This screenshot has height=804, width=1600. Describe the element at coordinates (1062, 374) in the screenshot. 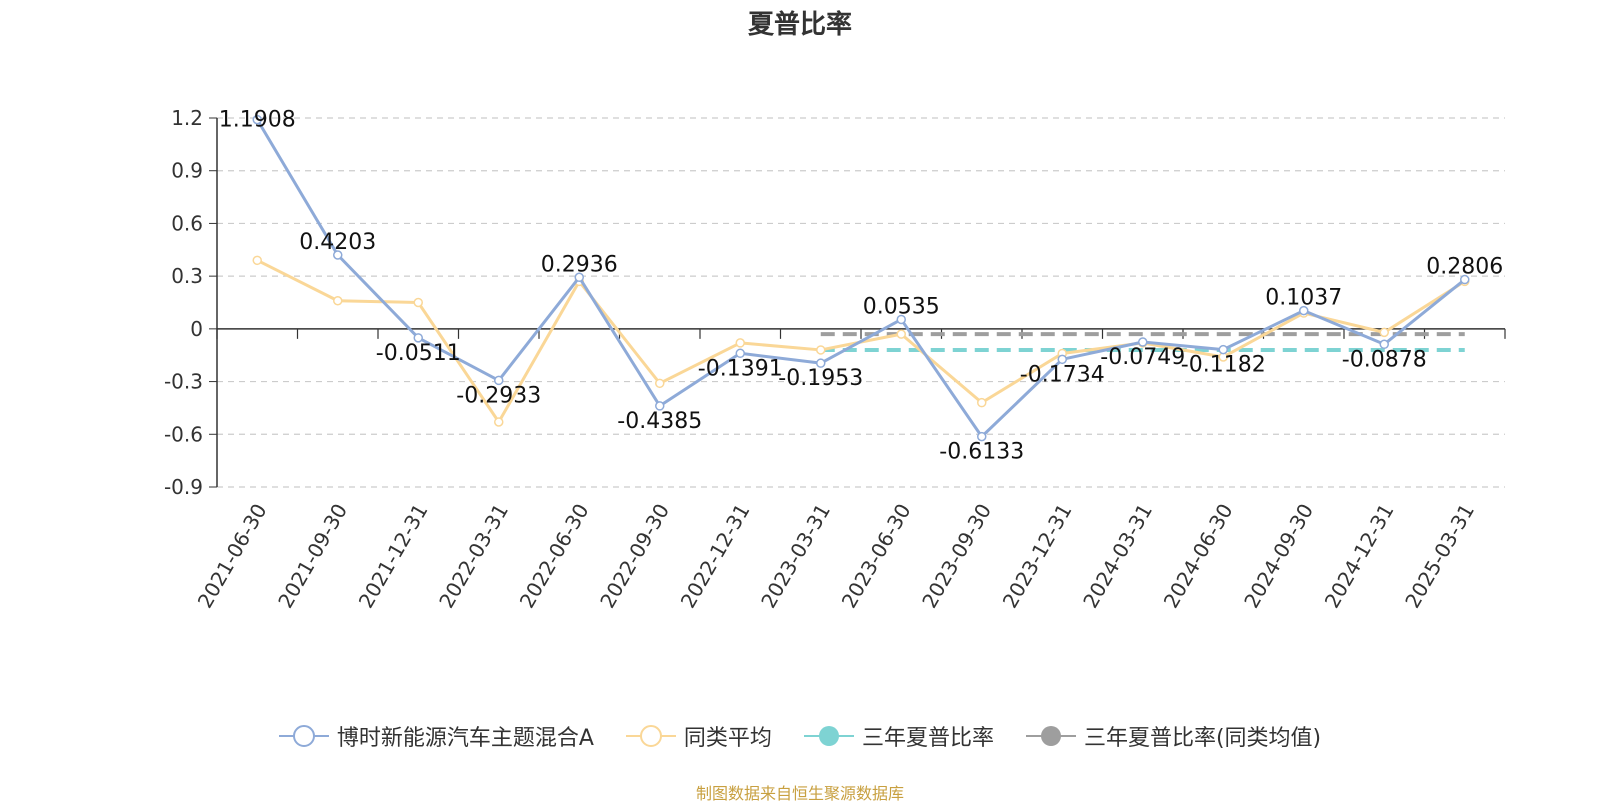

I see `fund-data-label: -0.1734` at that location.